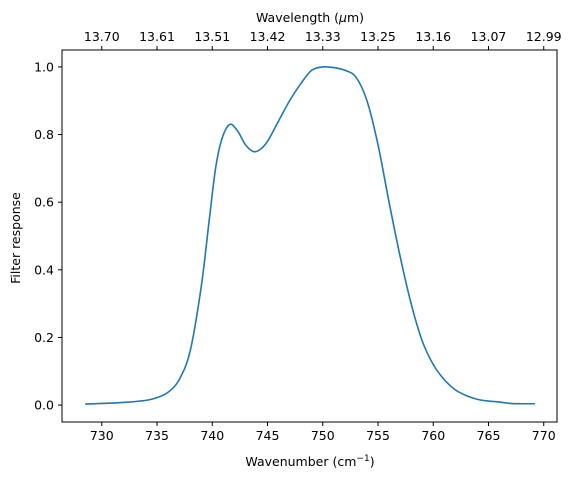 The image size is (572, 480). Describe the element at coordinates (44, 405) in the screenshot. I see `left-tick-label: 0.0` at that location.